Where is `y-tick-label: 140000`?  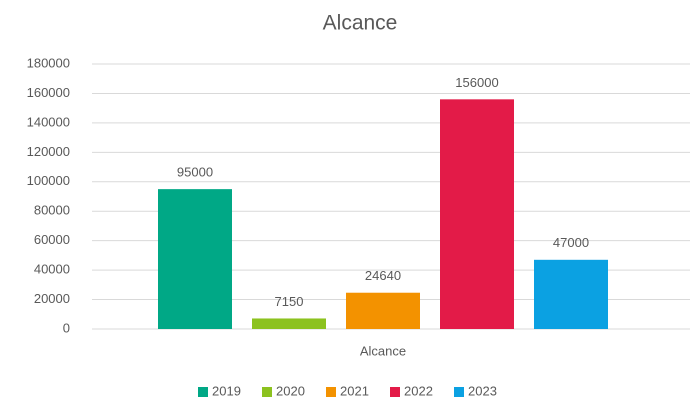 y-tick-label: 140000 is located at coordinates (48, 121).